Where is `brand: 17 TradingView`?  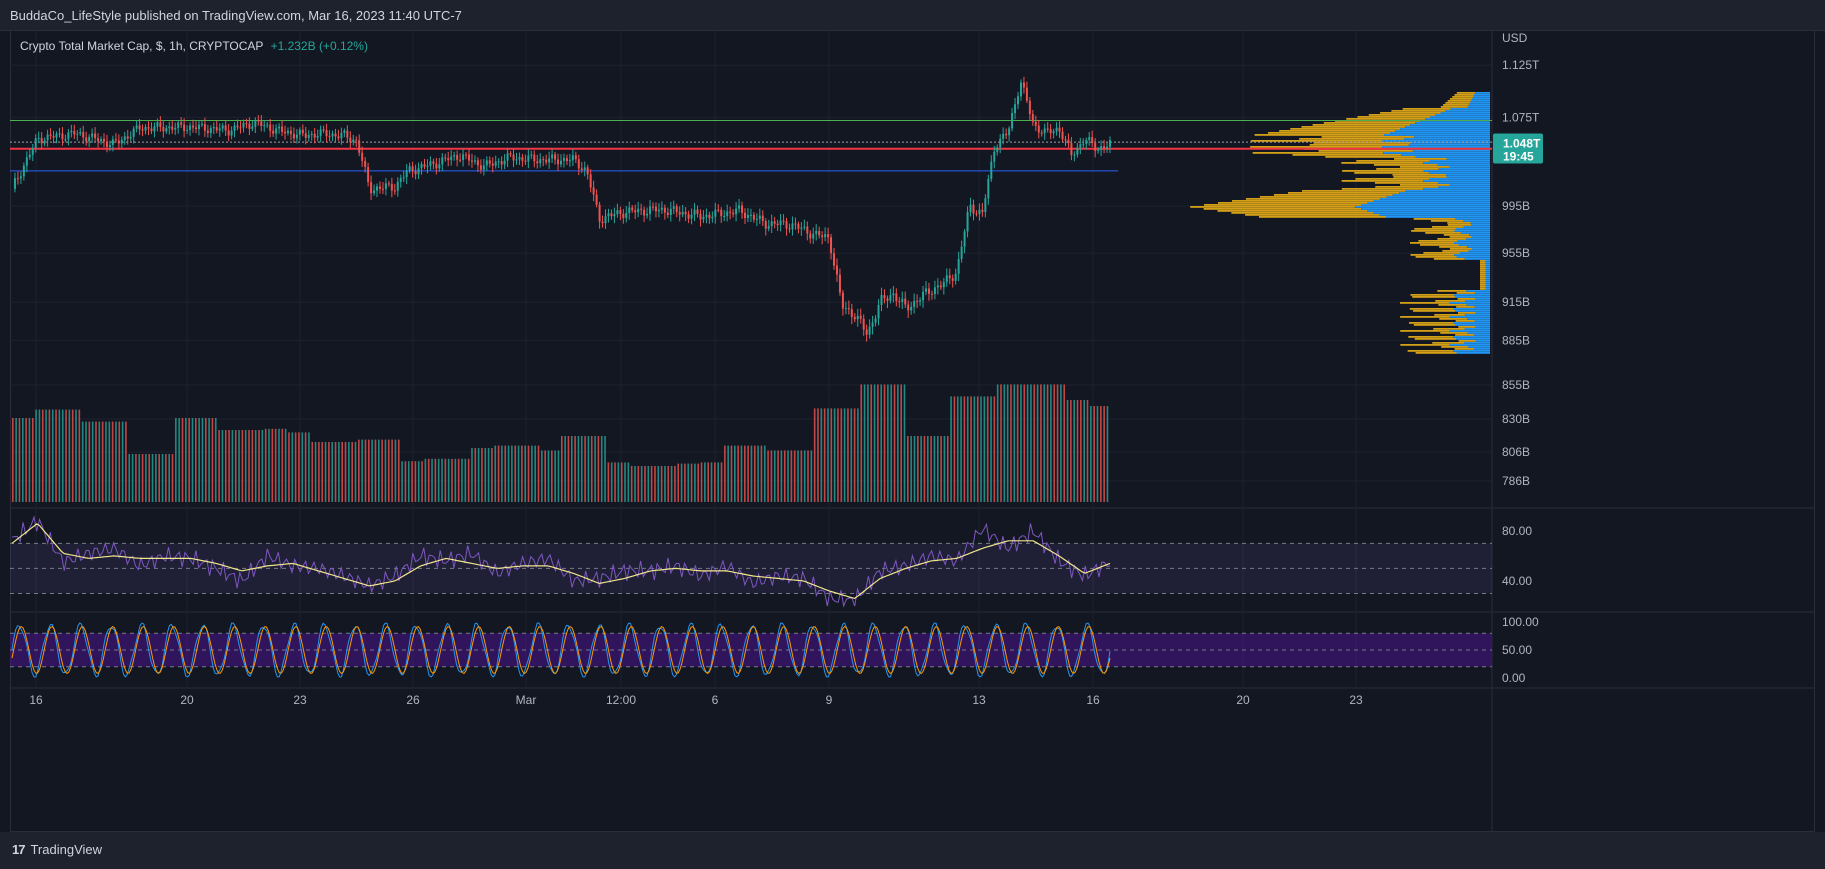
brand: 17 TradingView is located at coordinates (57, 849).